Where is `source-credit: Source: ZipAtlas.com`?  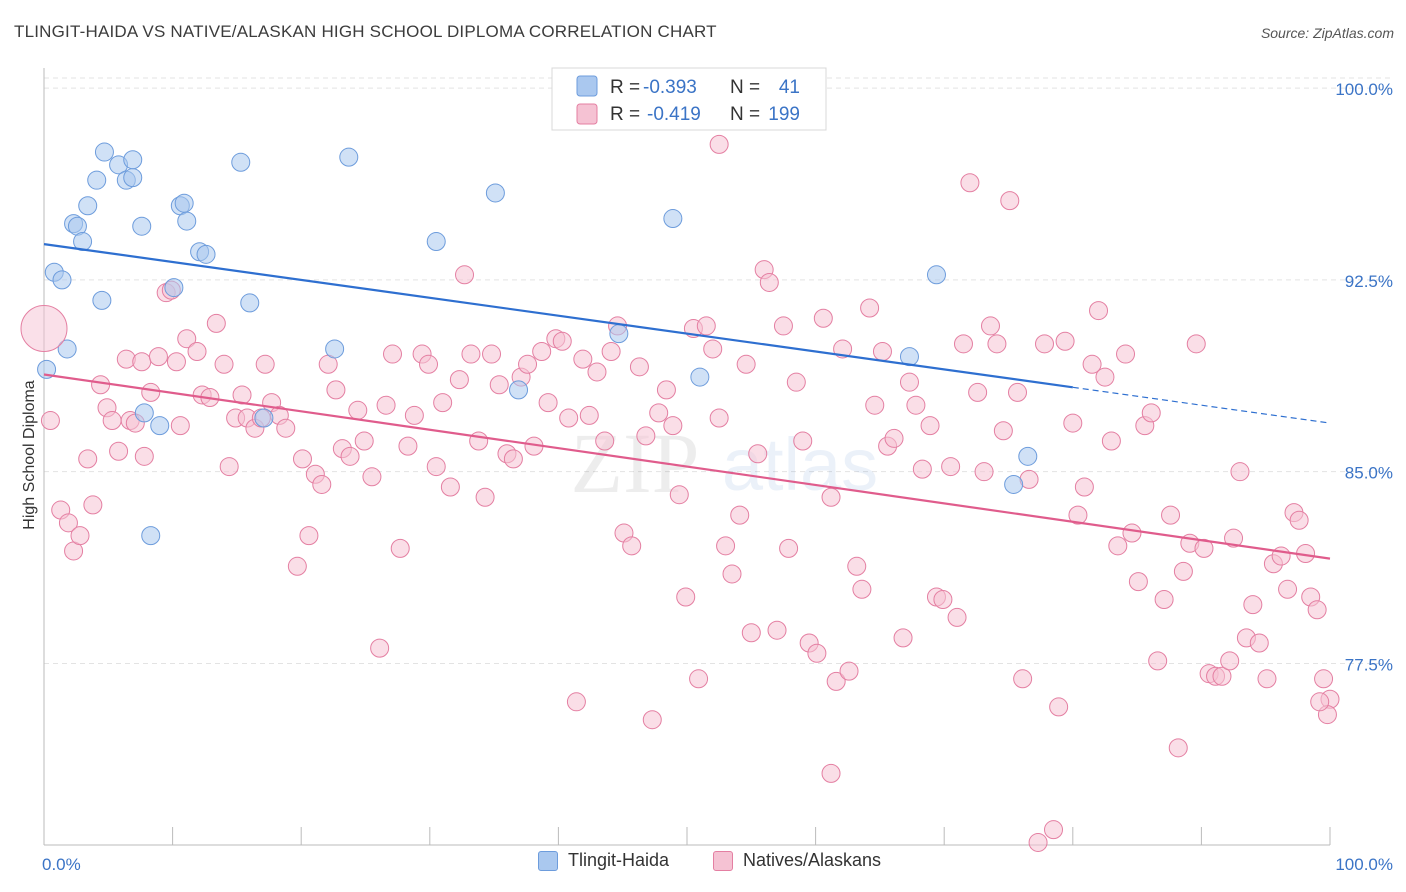
source-credit: Source: ZipAtlas.com is located at coordinates (1327, 33).